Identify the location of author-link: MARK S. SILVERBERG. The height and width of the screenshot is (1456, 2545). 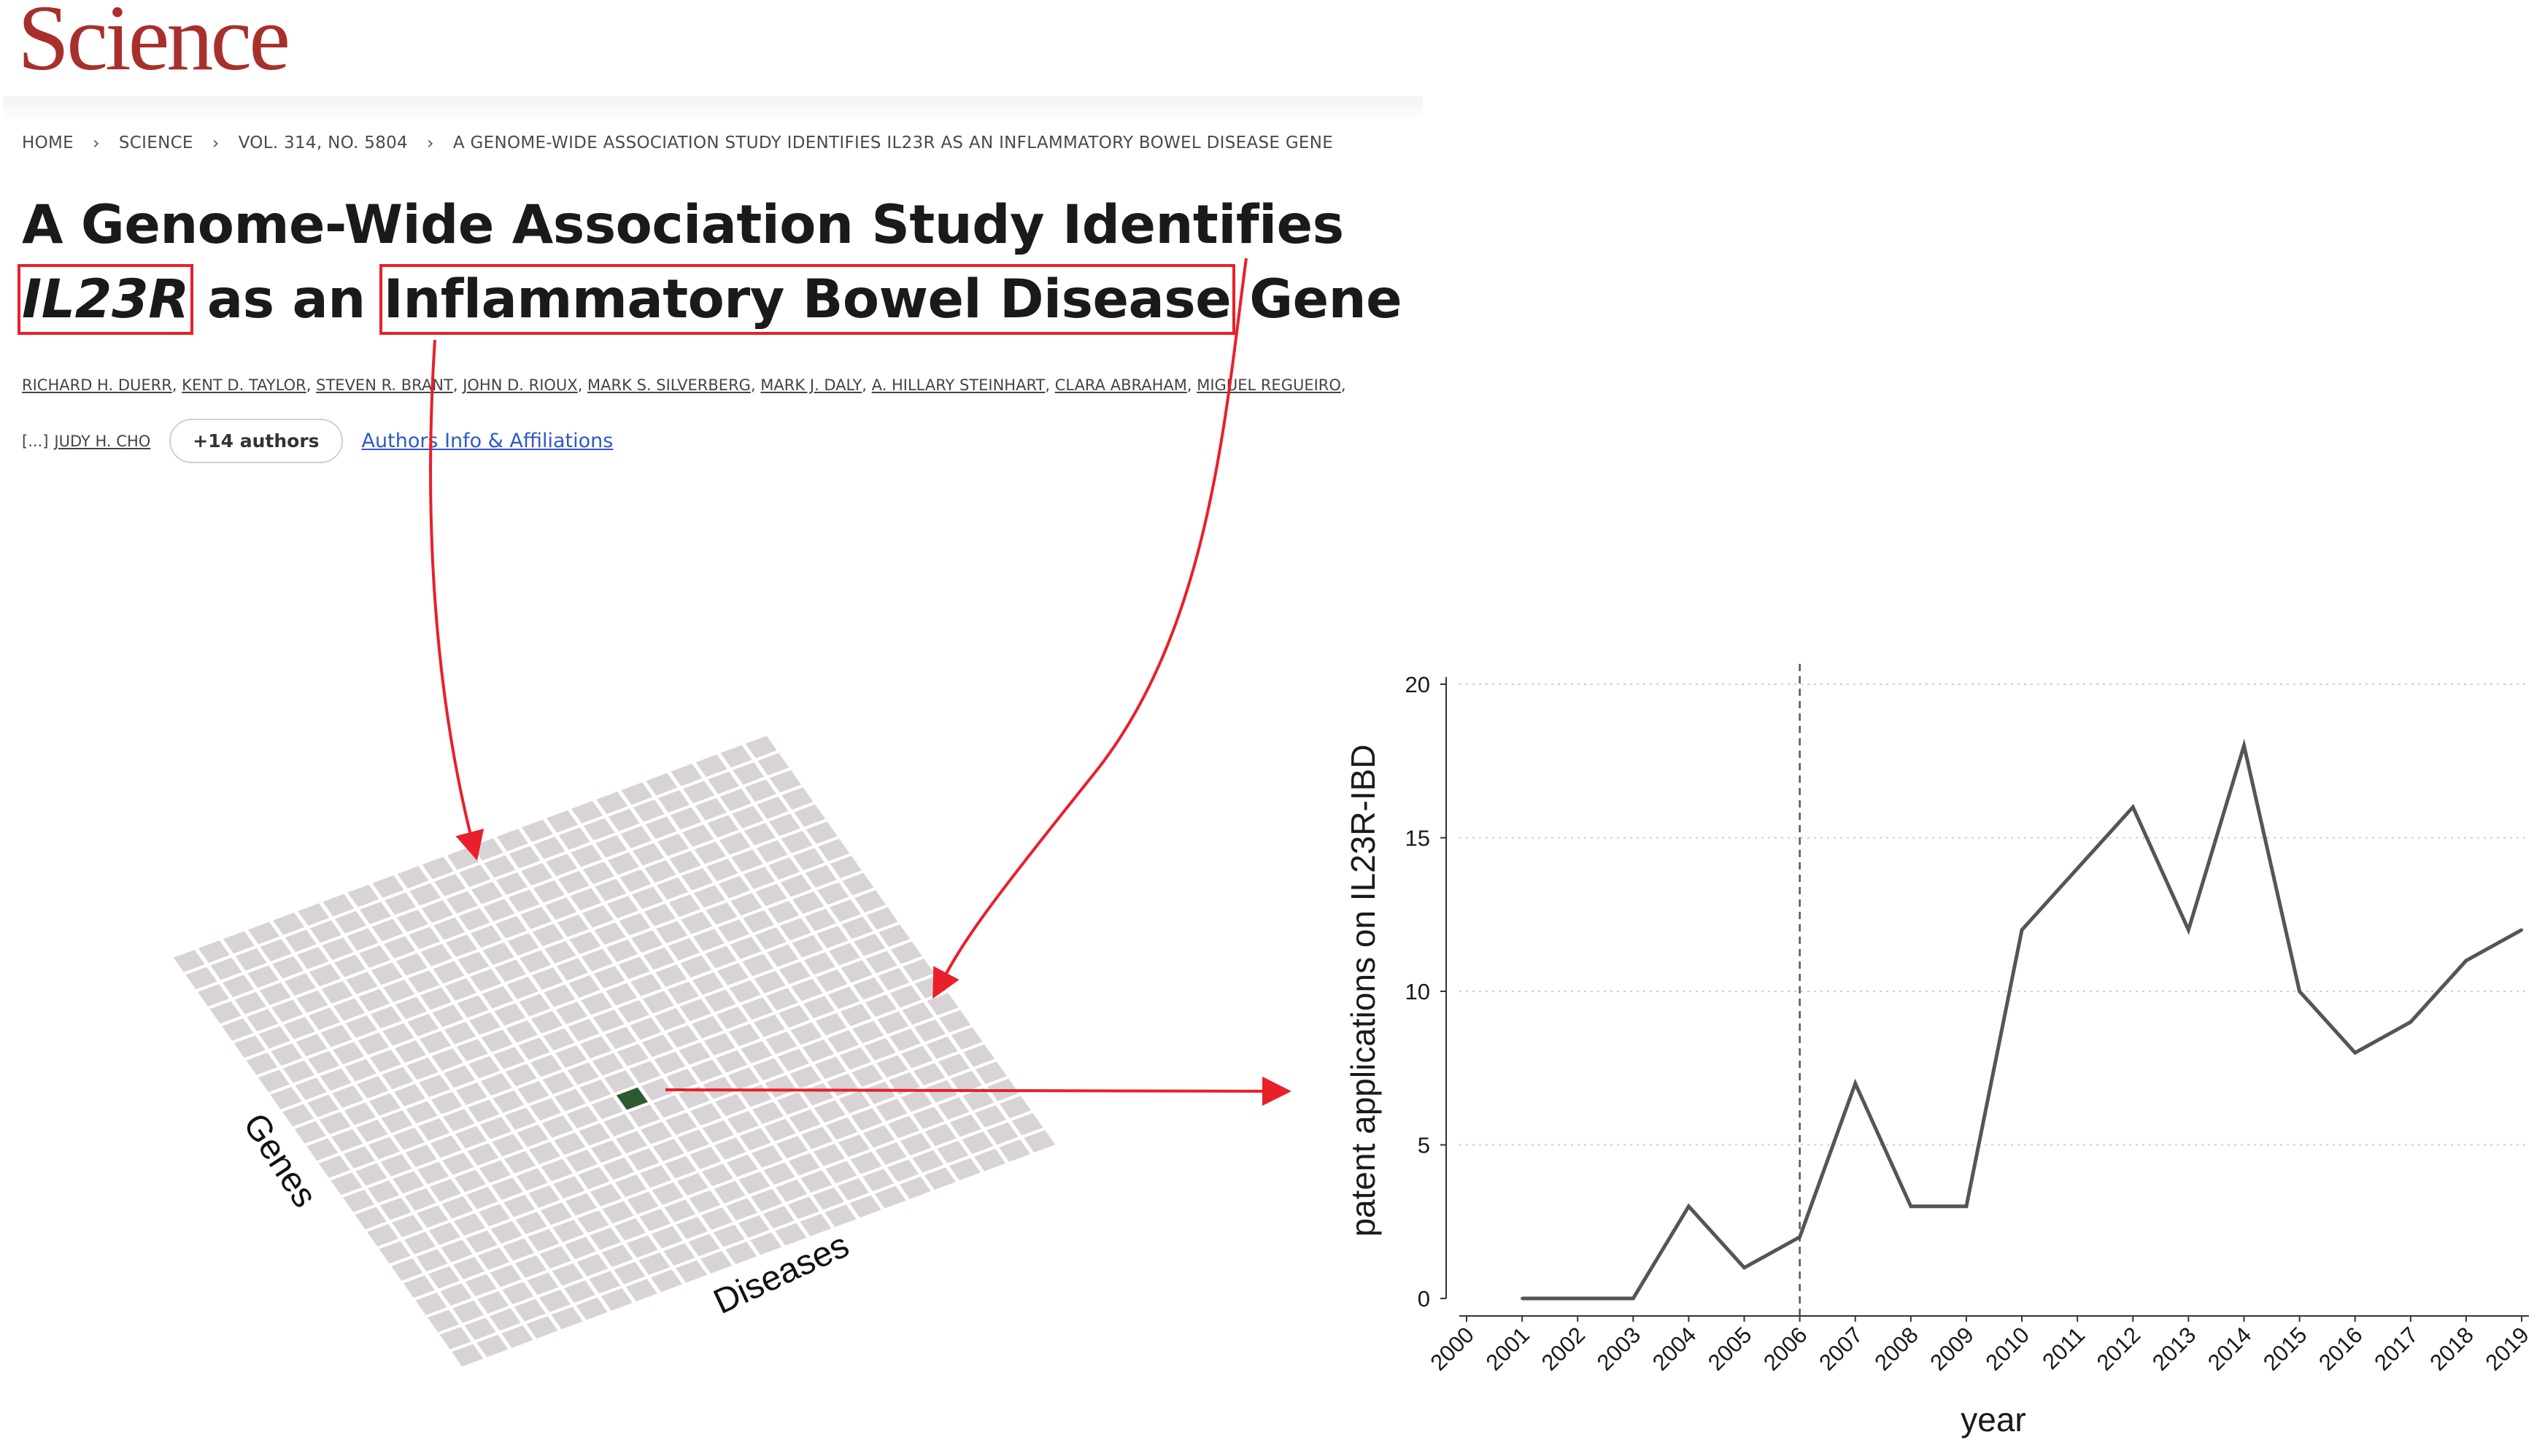
(669, 385).